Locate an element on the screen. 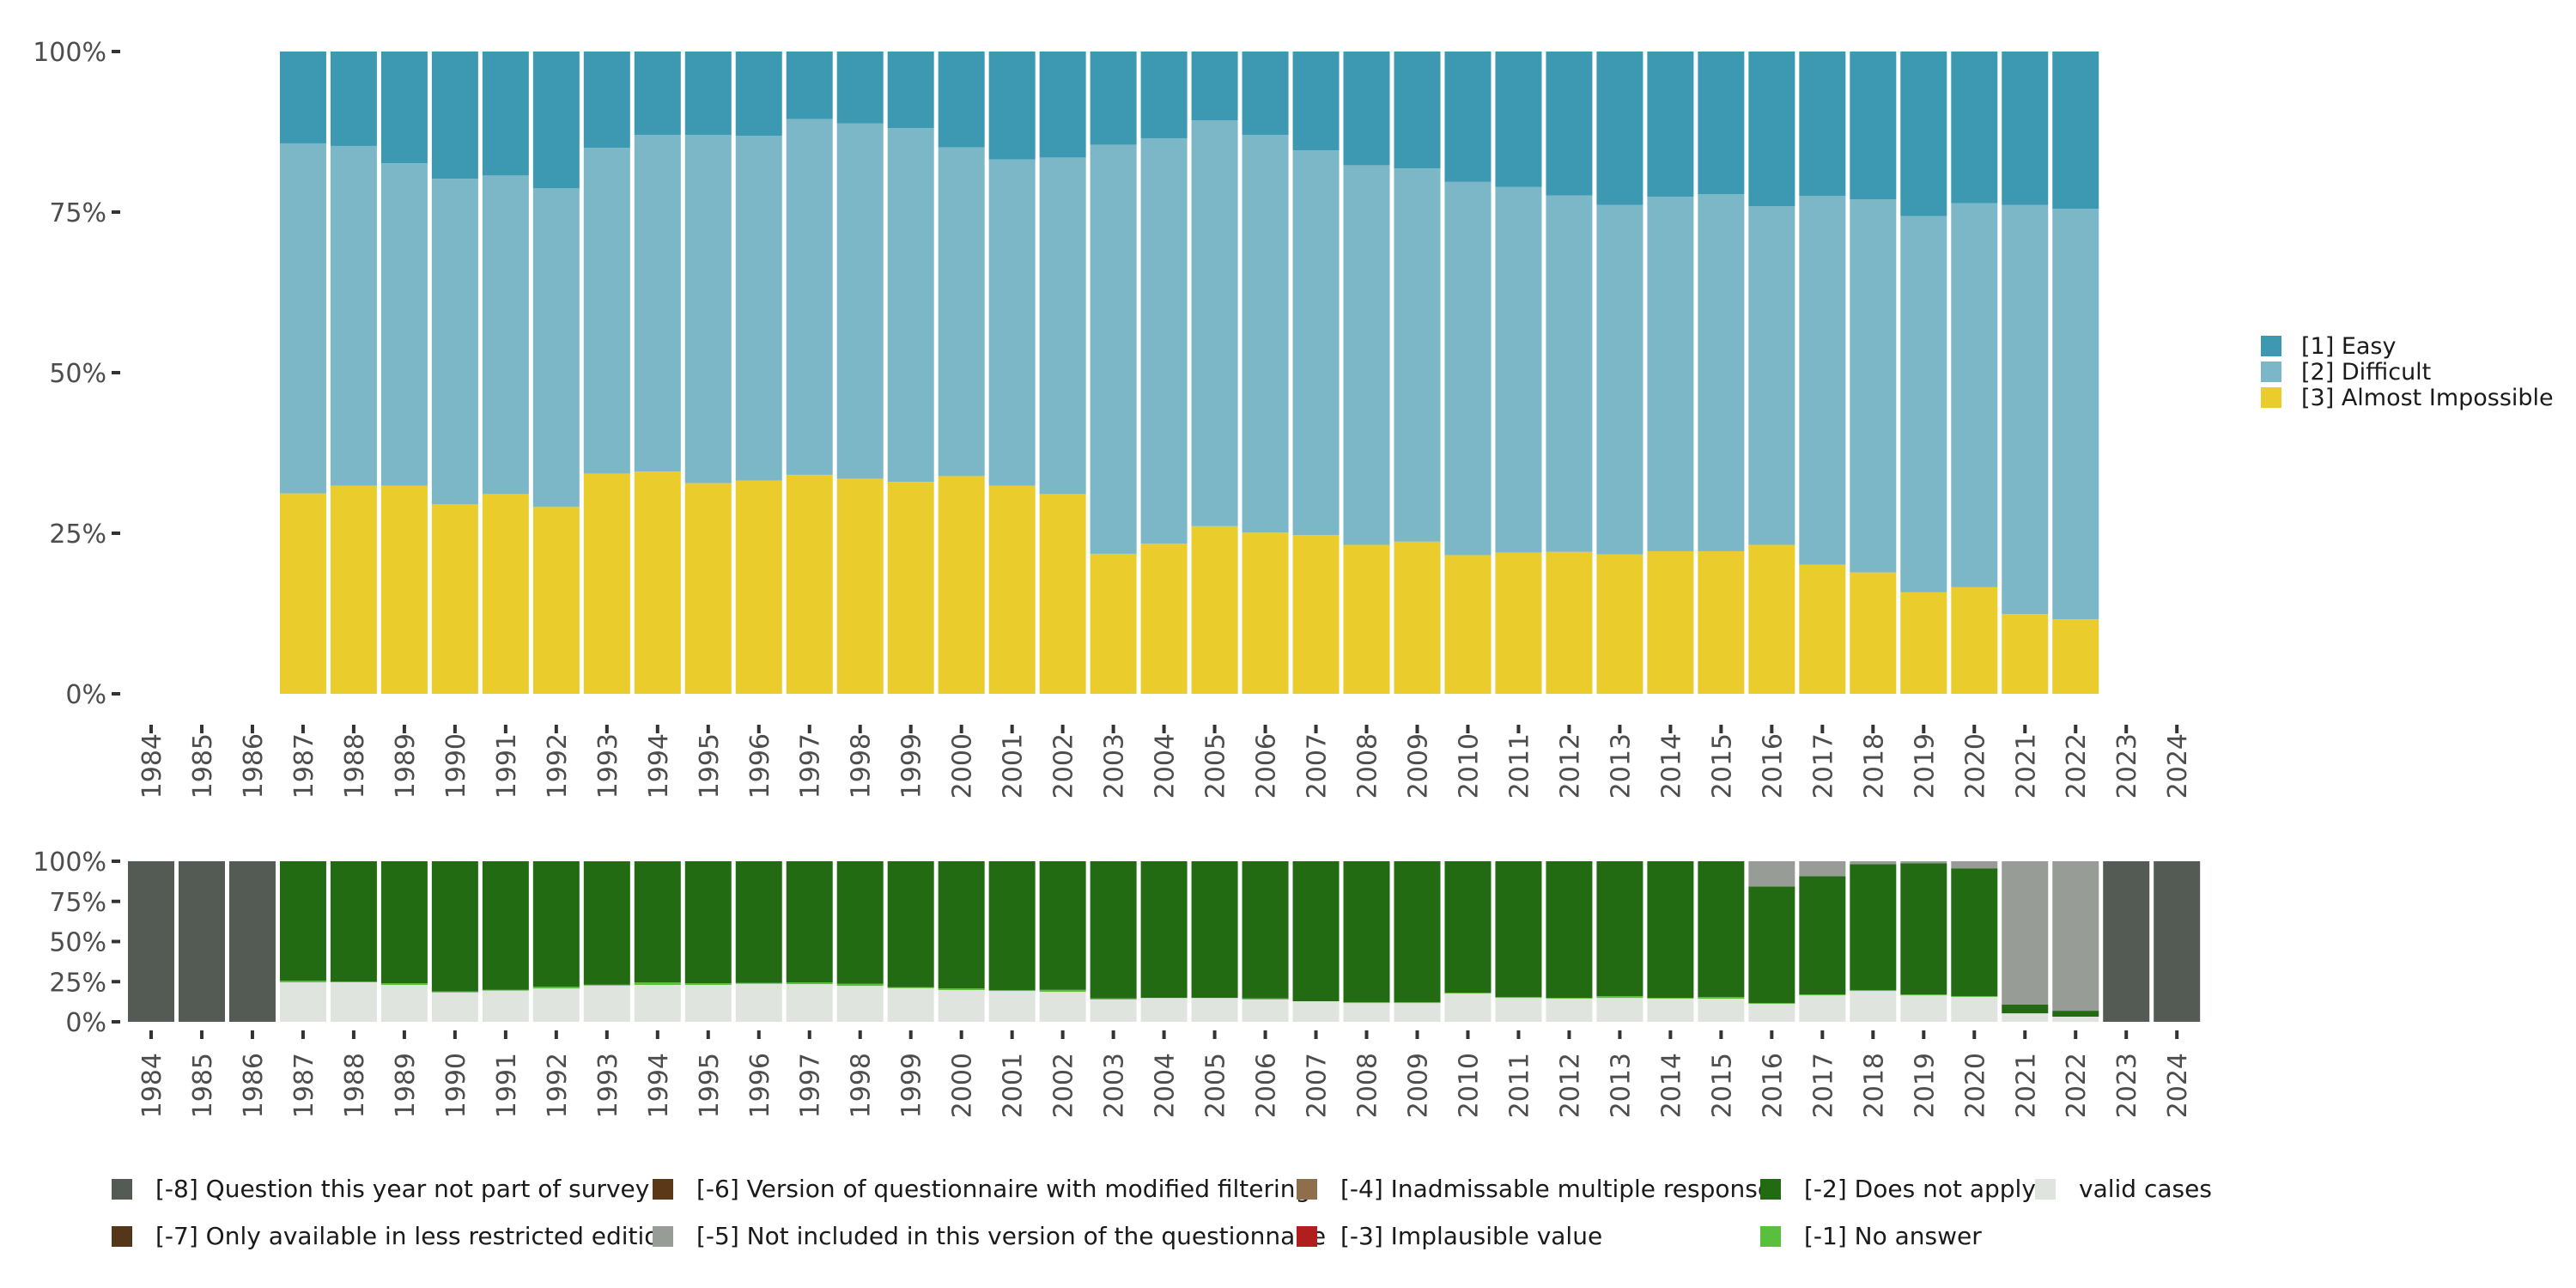  bar-segment-2-difficult-1992 is located at coordinates (556, 347).